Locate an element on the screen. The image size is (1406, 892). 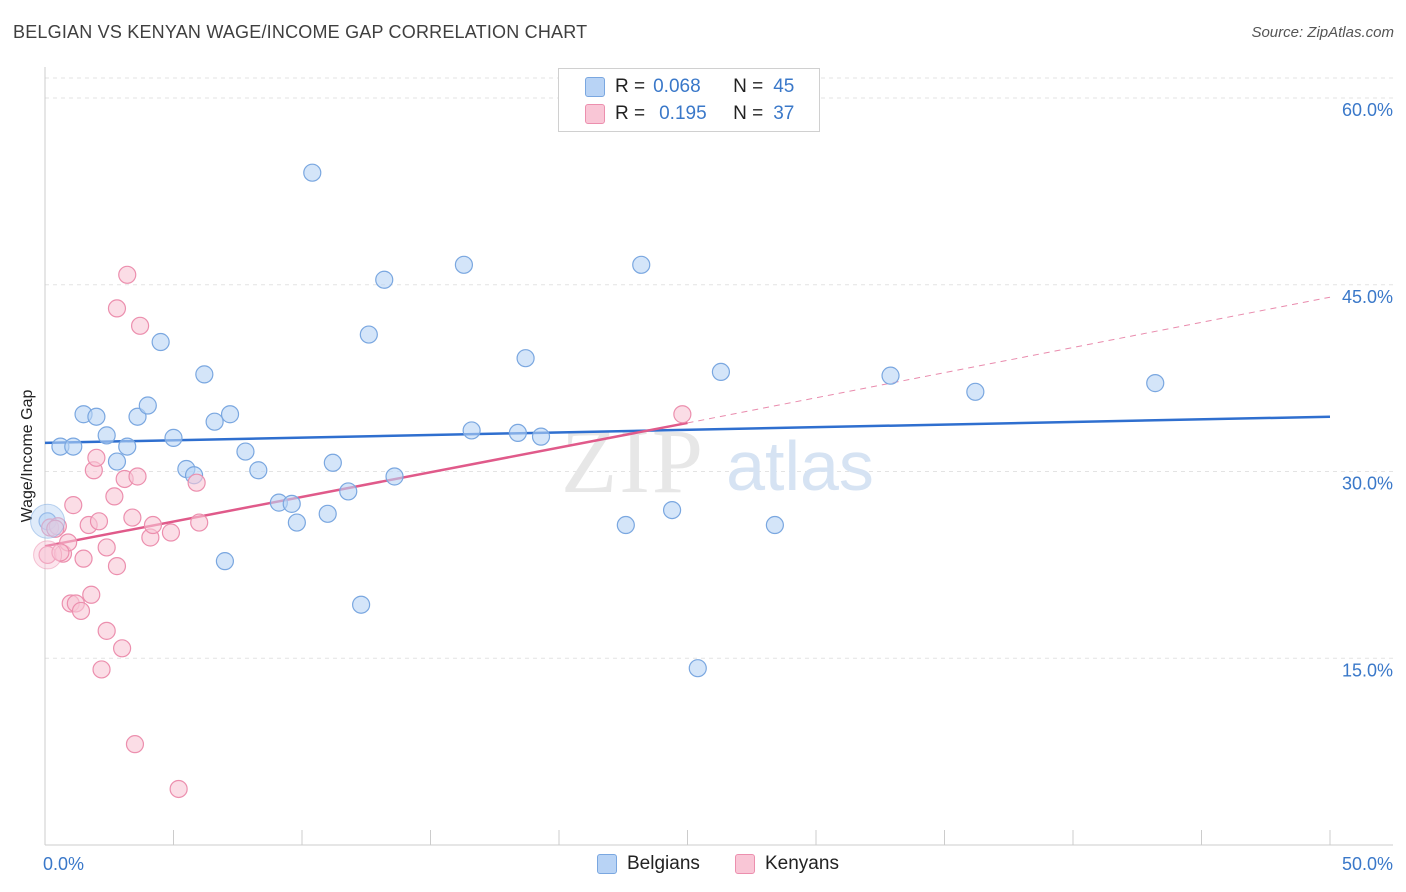
legend-n-value: 45 is located at coordinates (784, 86).